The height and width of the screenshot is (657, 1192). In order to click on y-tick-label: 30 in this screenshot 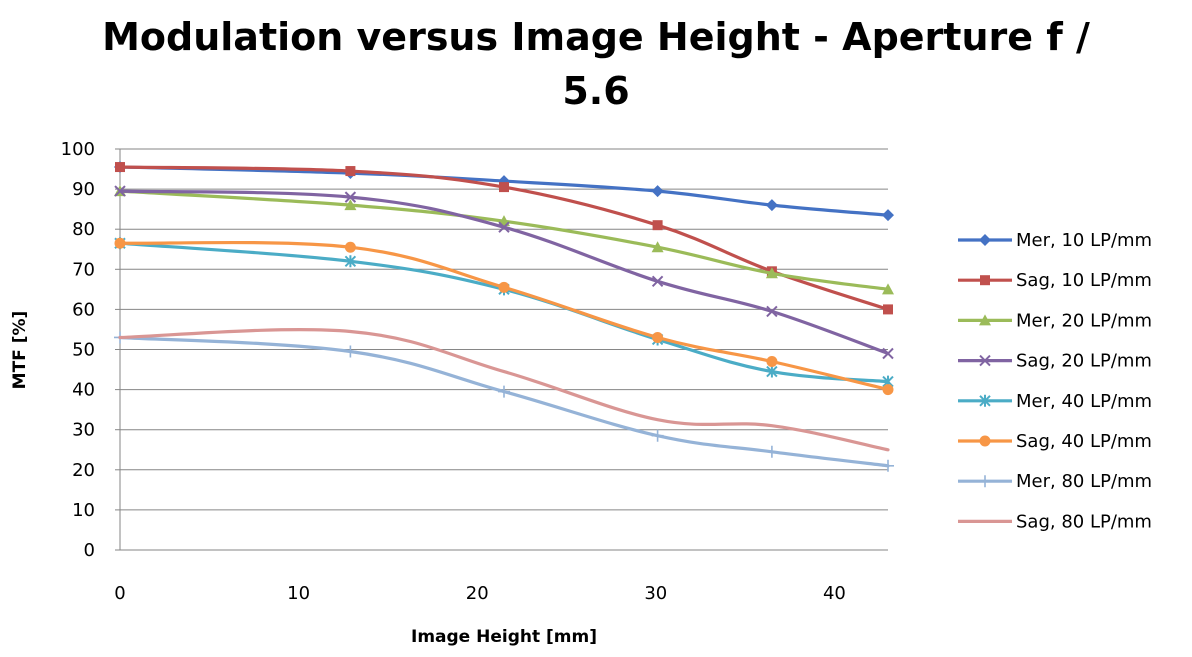, I will do `click(83, 430)`.